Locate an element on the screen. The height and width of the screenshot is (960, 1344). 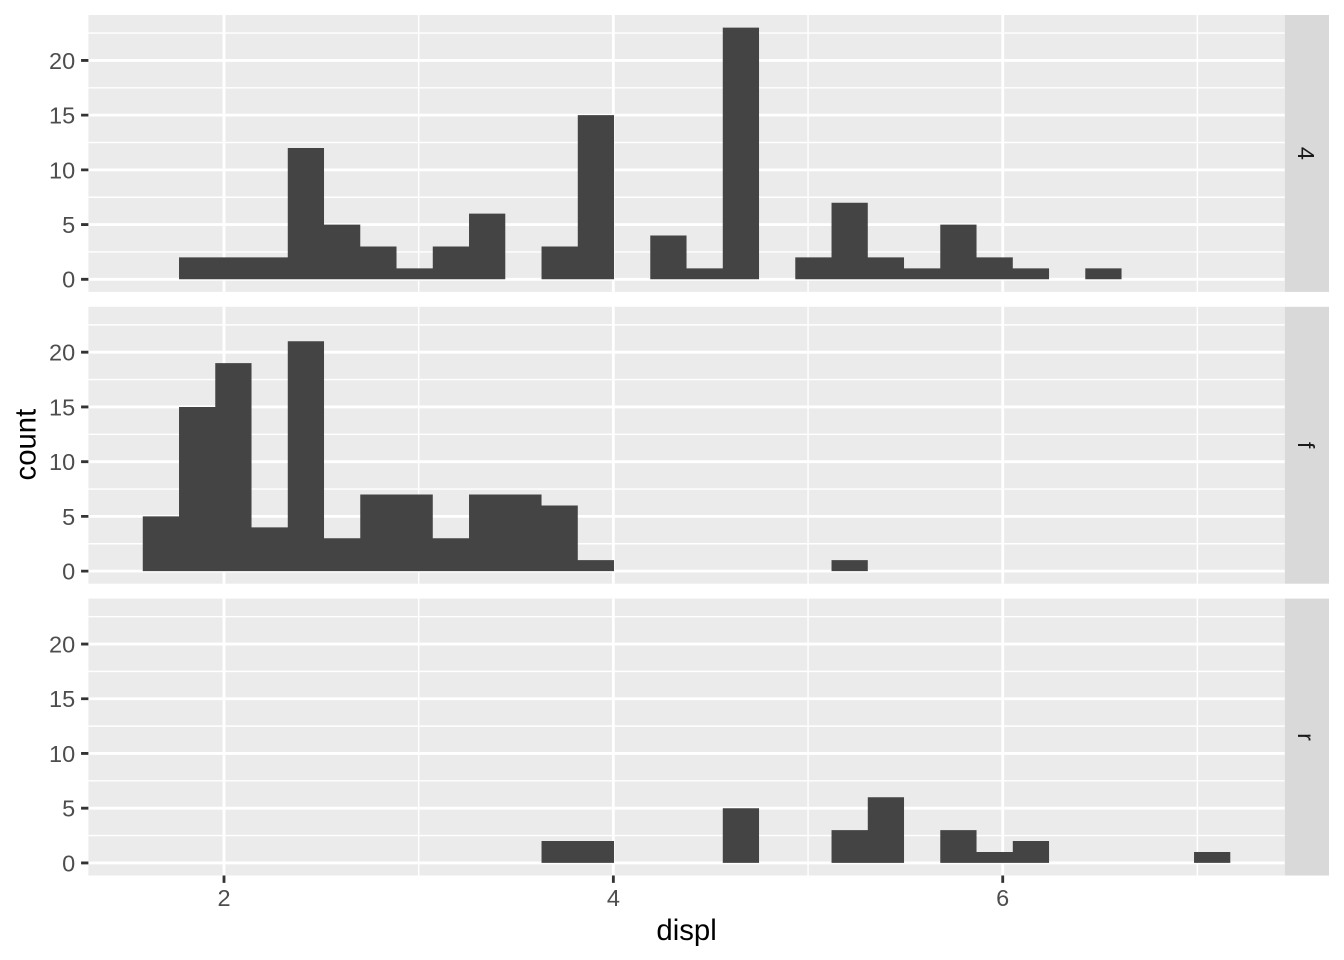
svg-text: r is located at coordinates (1306, 737).